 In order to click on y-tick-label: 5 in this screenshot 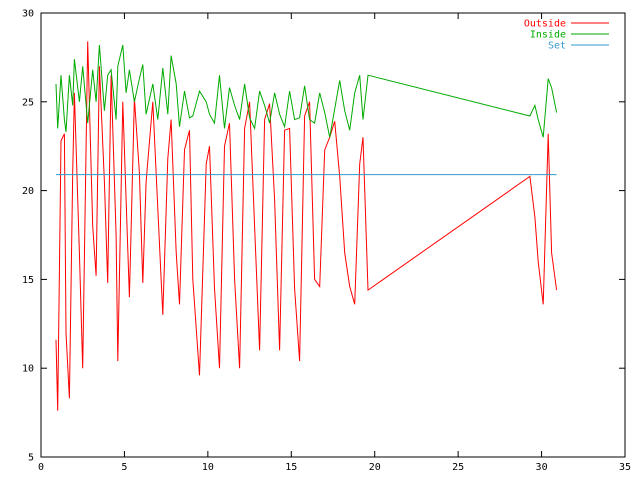, I will do `click(31, 458)`.